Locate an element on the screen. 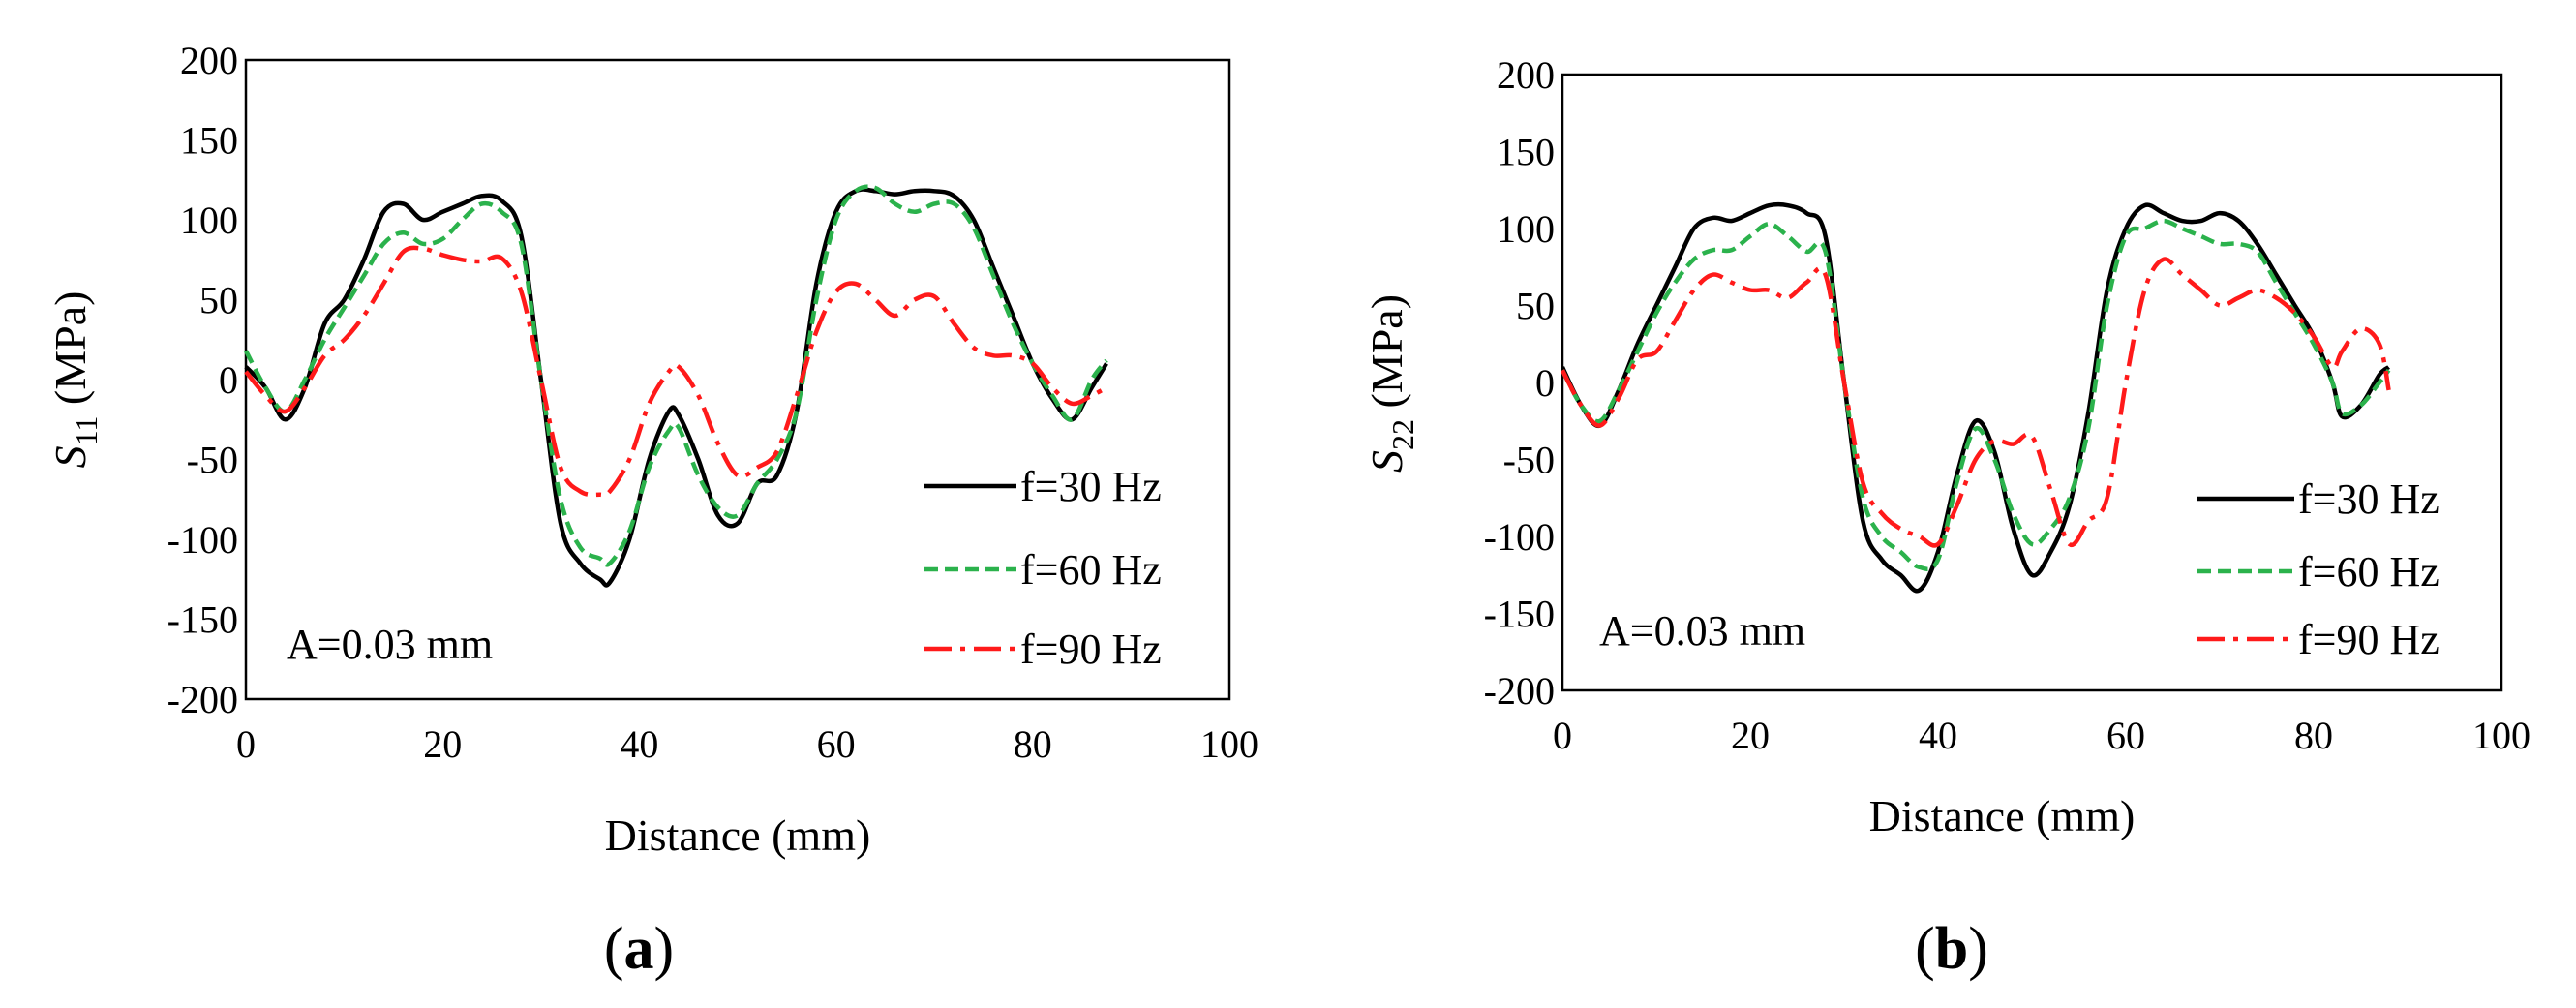 The width and height of the screenshot is (2576, 1008). legend-label-90hz-a: f=90 Hz is located at coordinates (1091, 649).